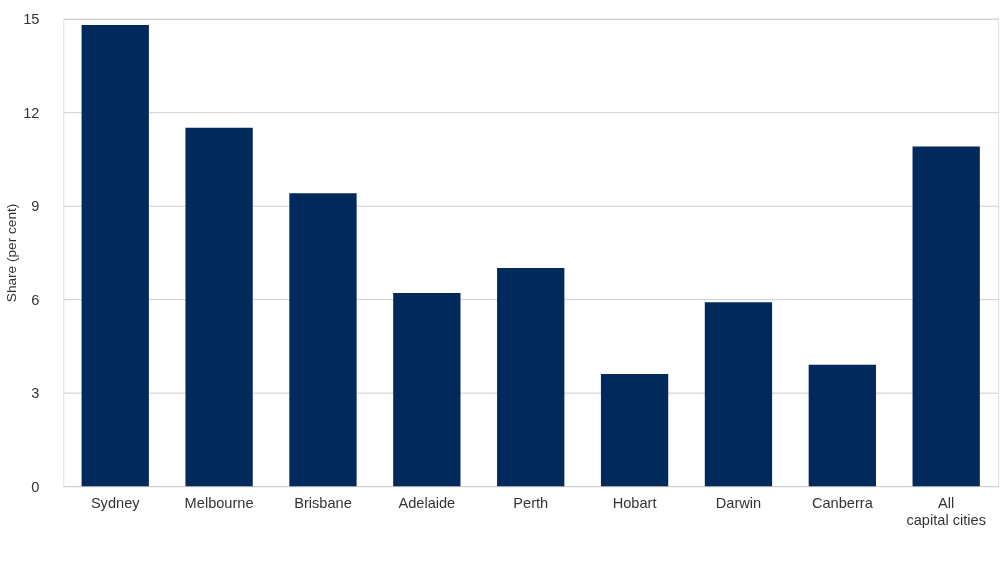  Describe the element at coordinates (427, 503) in the screenshot. I see `x-tick-label: Adelaide` at that location.